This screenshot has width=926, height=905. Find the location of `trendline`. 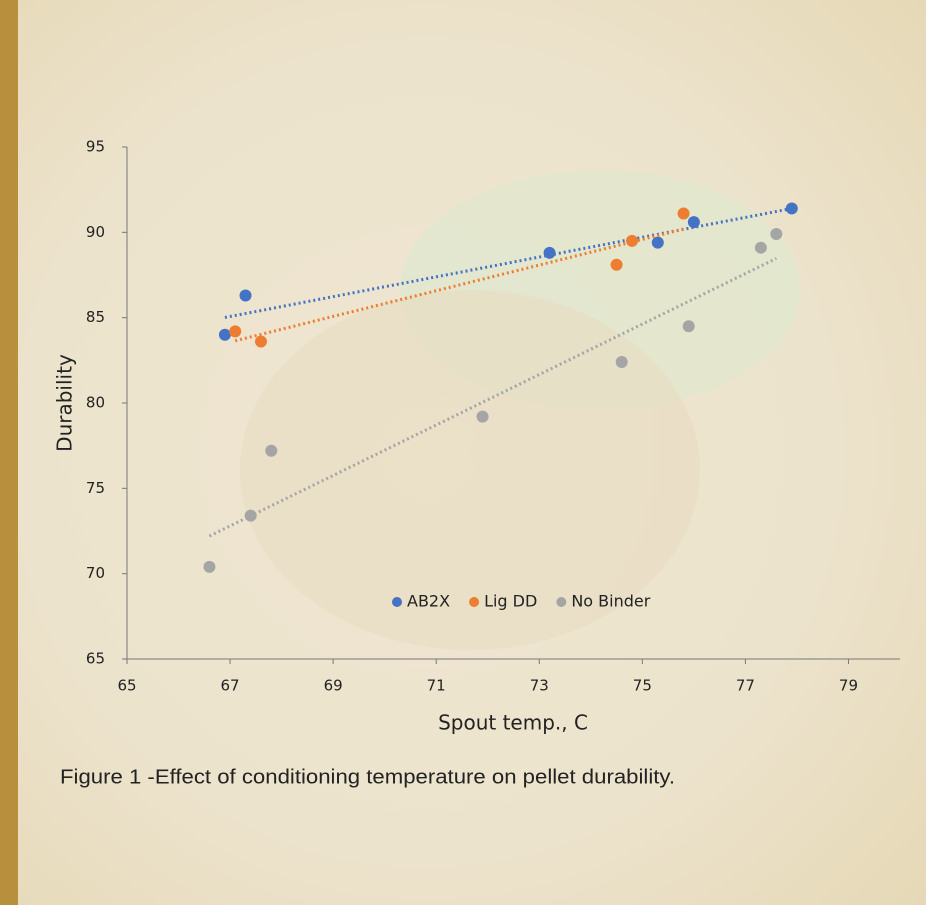

trendline is located at coordinates (459, 285).